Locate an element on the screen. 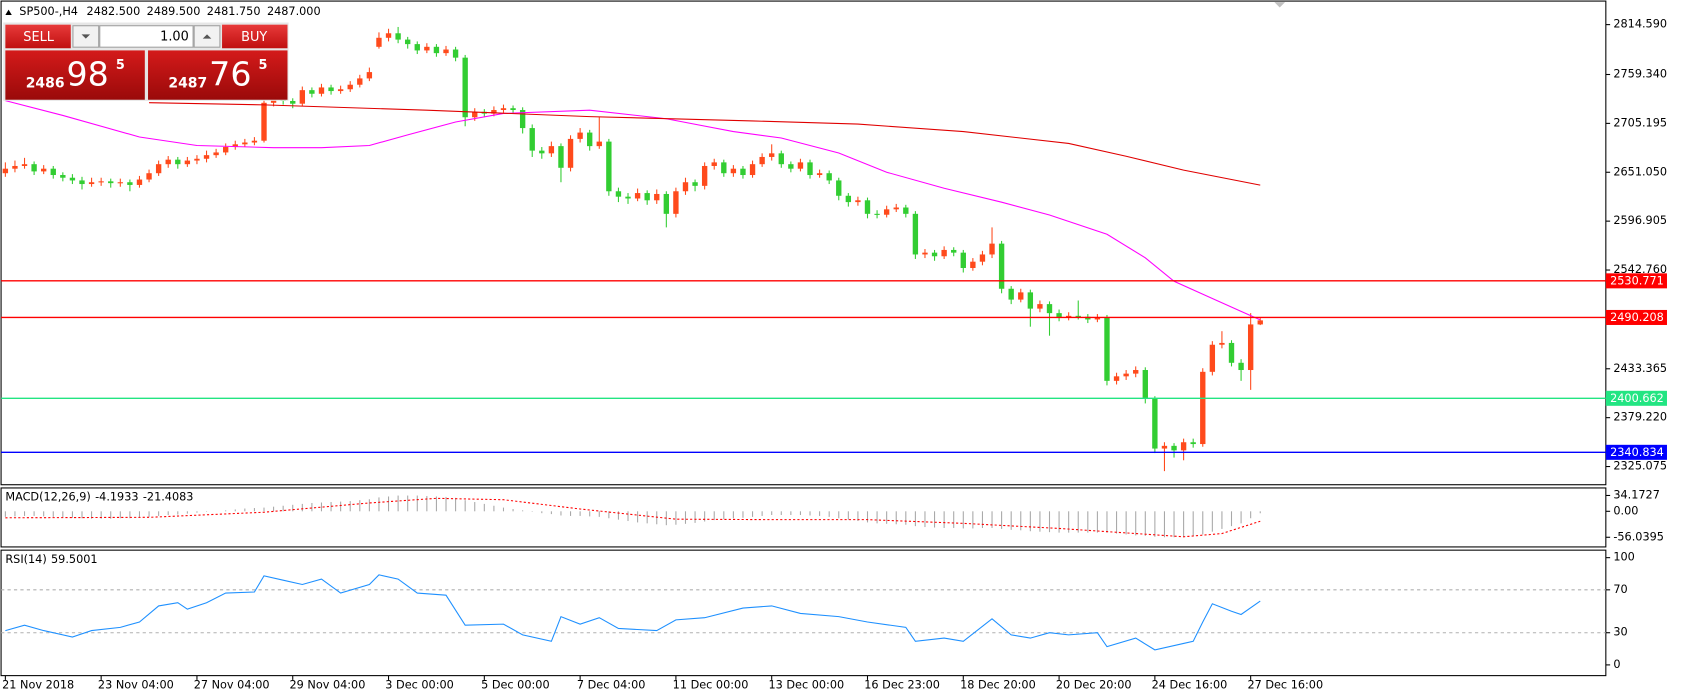 Image resolution: width=1682 pixels, height=696 pixels. header-value: 2489.500 is located at coordinates (174, 11).